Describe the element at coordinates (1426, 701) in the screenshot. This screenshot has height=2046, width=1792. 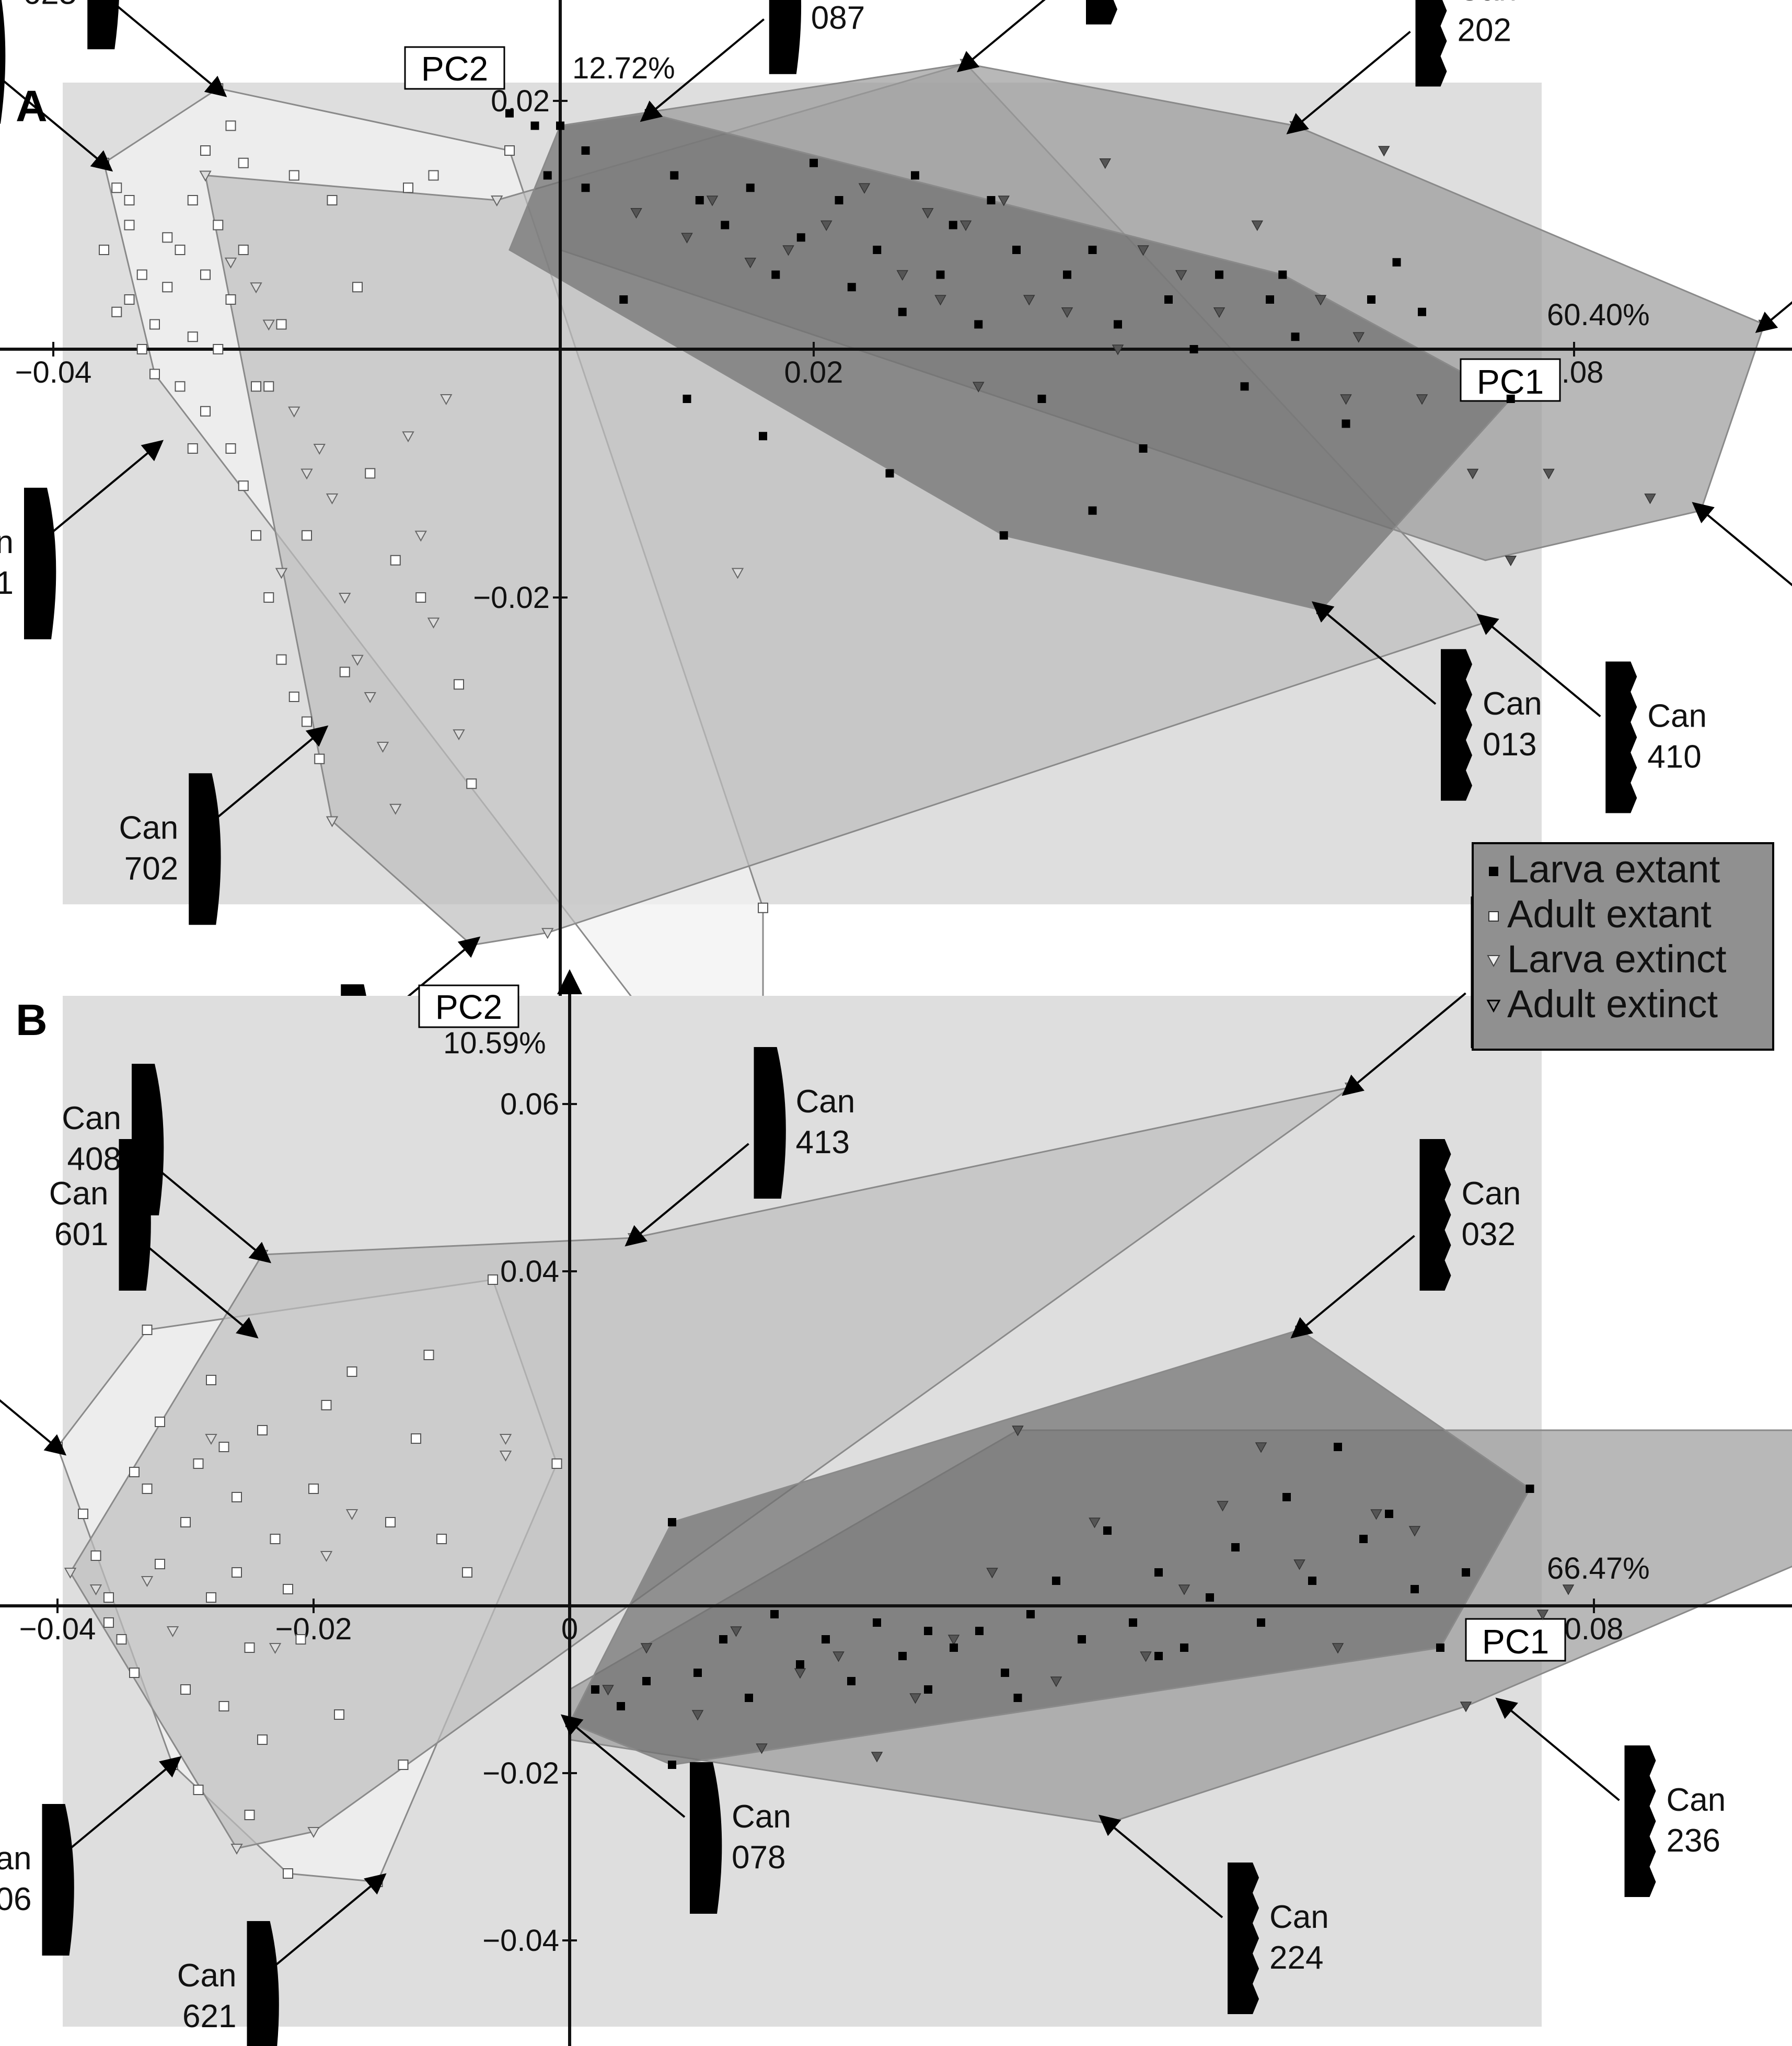
I see `callout-can-013: Can 013` at that location.